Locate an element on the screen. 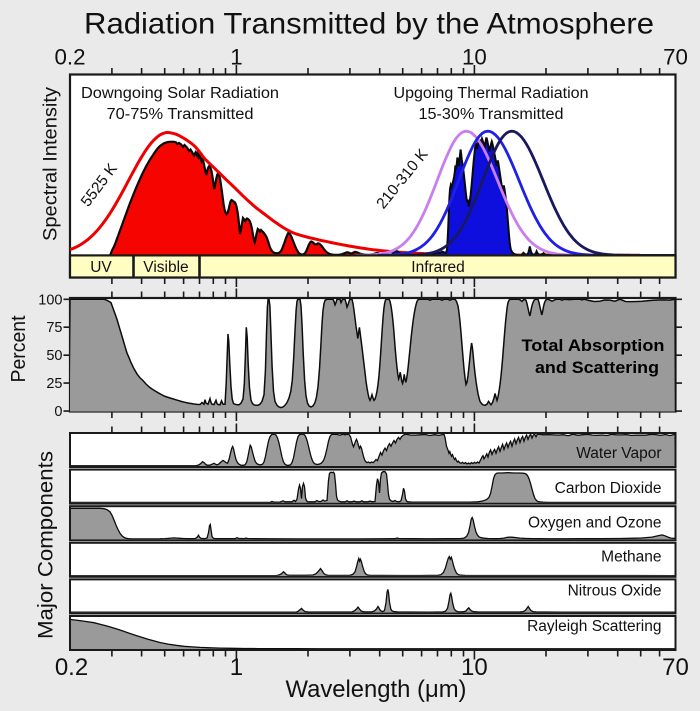 The height and width of the screenshot is (711, 700). svg-text: Total Absorption is located at coordinates (593, 346).